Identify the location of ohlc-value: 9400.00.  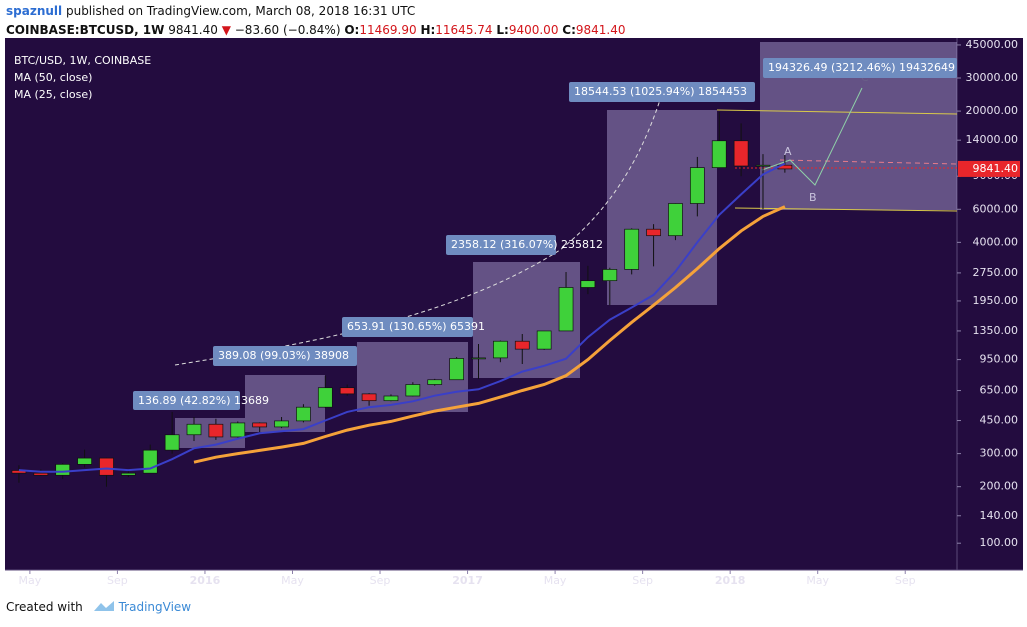
(533, 30).